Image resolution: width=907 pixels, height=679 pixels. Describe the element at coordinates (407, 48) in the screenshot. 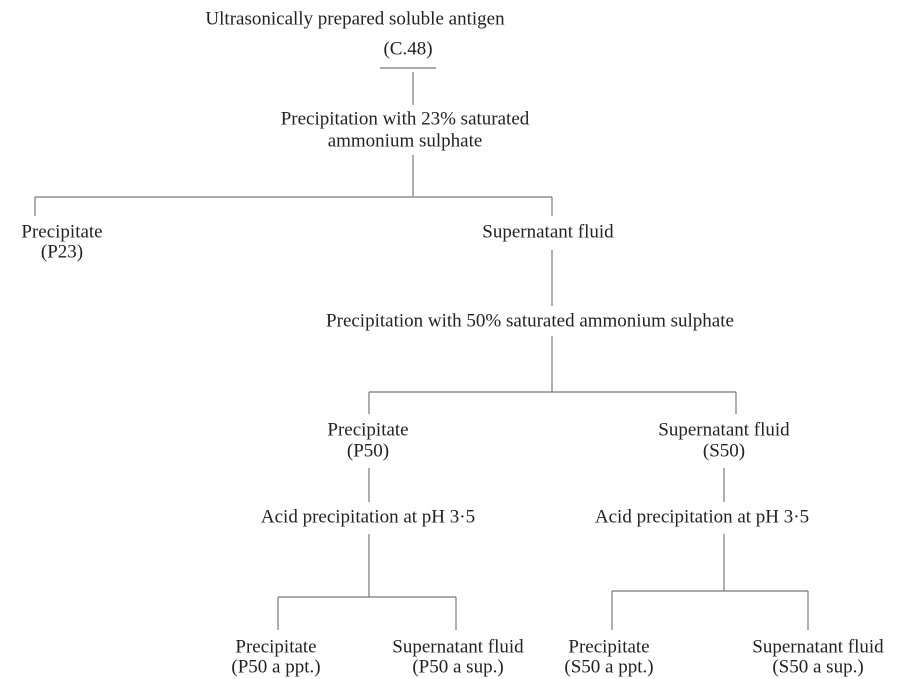

I see `node-label: (C.48)` at that location.